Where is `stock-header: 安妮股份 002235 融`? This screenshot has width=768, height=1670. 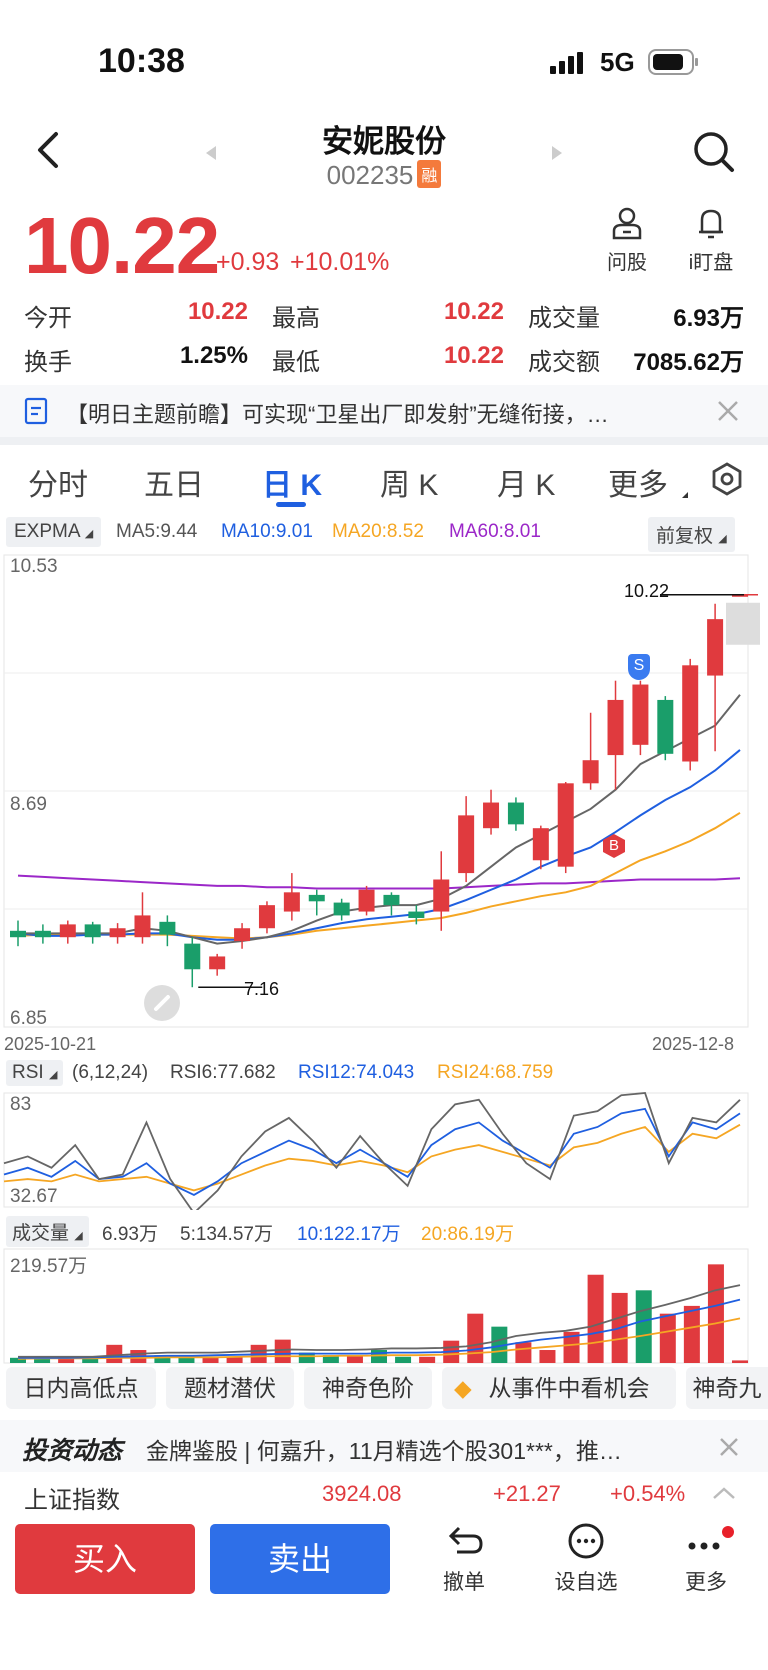
stock-header: 安妮股份 002235 融 is located at coordinates (384, 152).